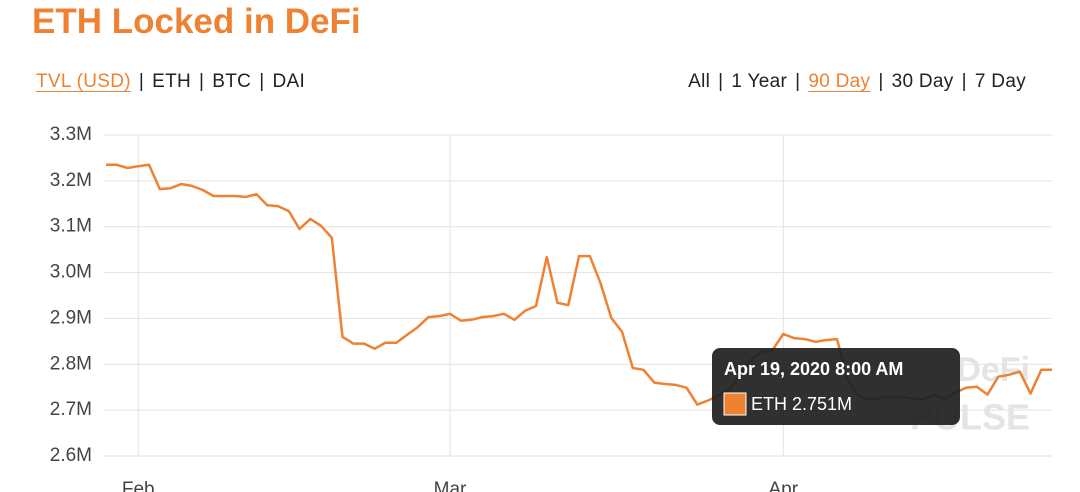 The image size is (1080, 492). What do you see at coordinates (993, 370) in the screenshot?
I see `watermark: DeFi` at bounding box center [993, 370].